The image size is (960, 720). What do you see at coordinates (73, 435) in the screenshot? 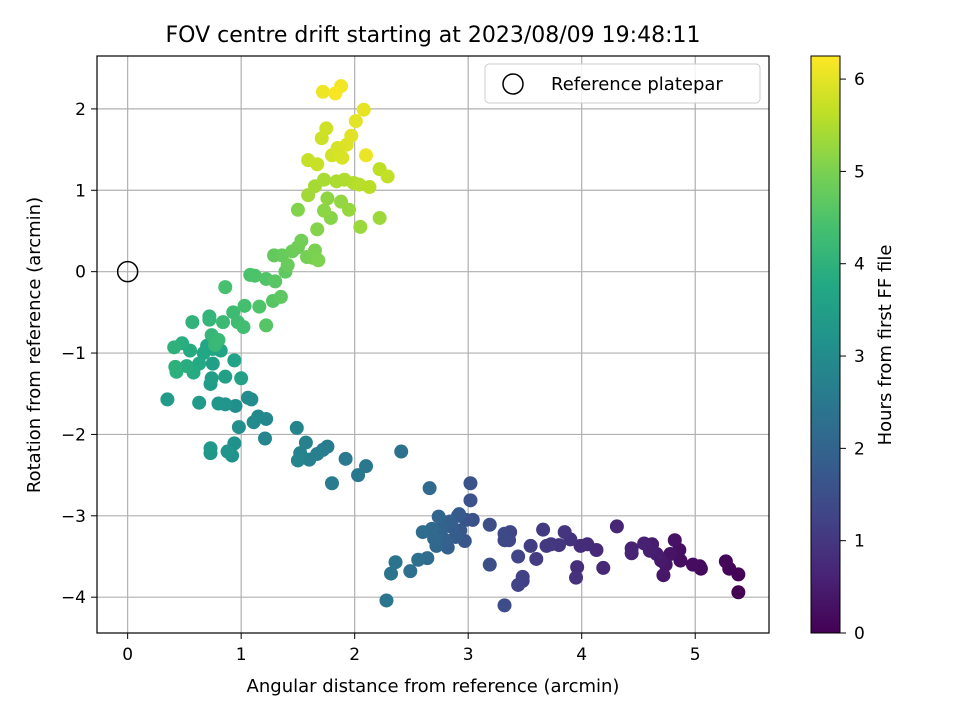
I see `y-tick-label: −2` at bounding box center [73, 435].